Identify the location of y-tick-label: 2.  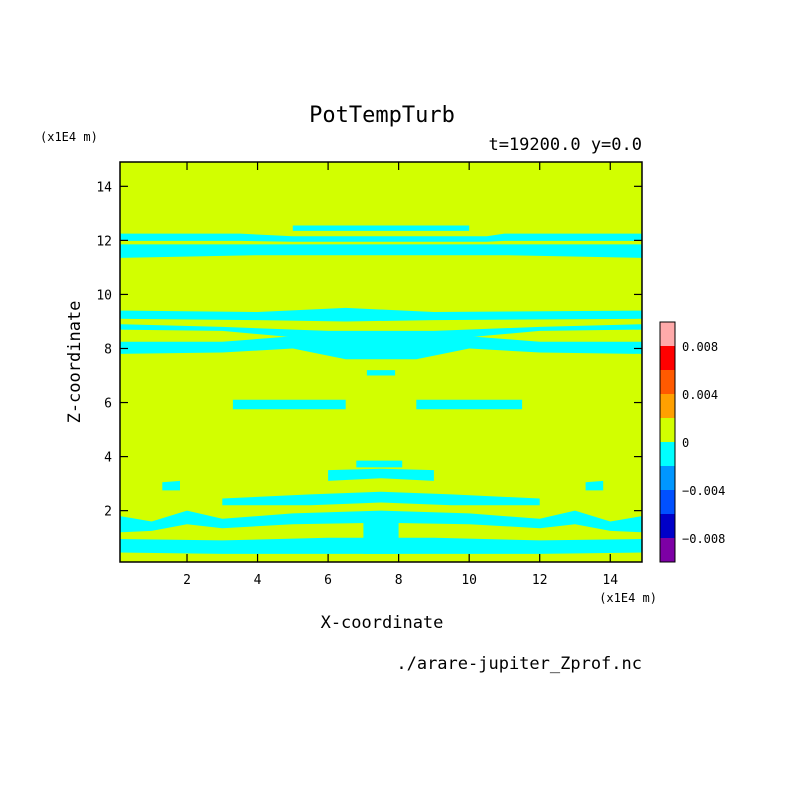
(108, 512).